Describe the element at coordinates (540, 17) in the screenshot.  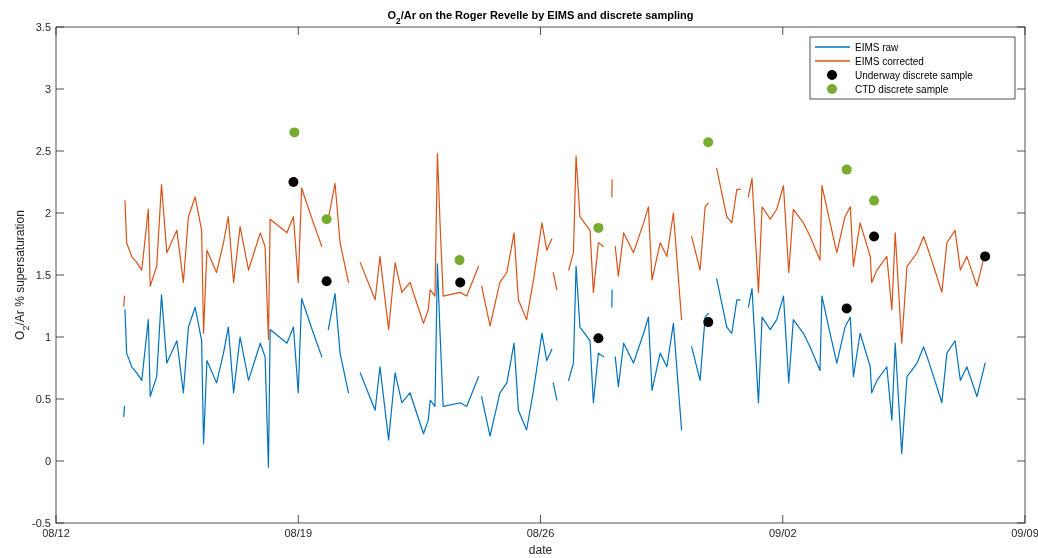
I see `chart-title: O$_{2}$/Ar on the Roger Revelle by EIMS and discrete sampling` at that location.